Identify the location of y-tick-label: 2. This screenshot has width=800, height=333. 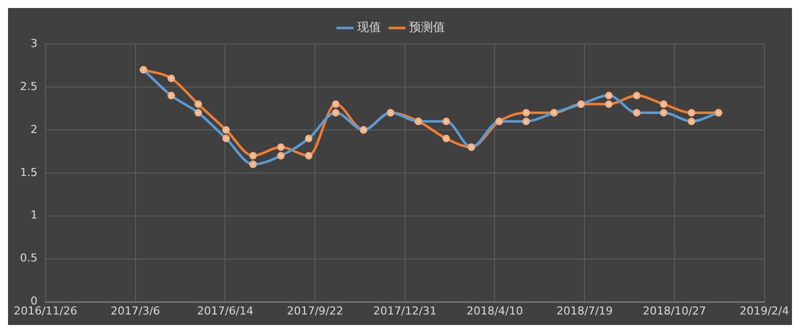
(34, 129).